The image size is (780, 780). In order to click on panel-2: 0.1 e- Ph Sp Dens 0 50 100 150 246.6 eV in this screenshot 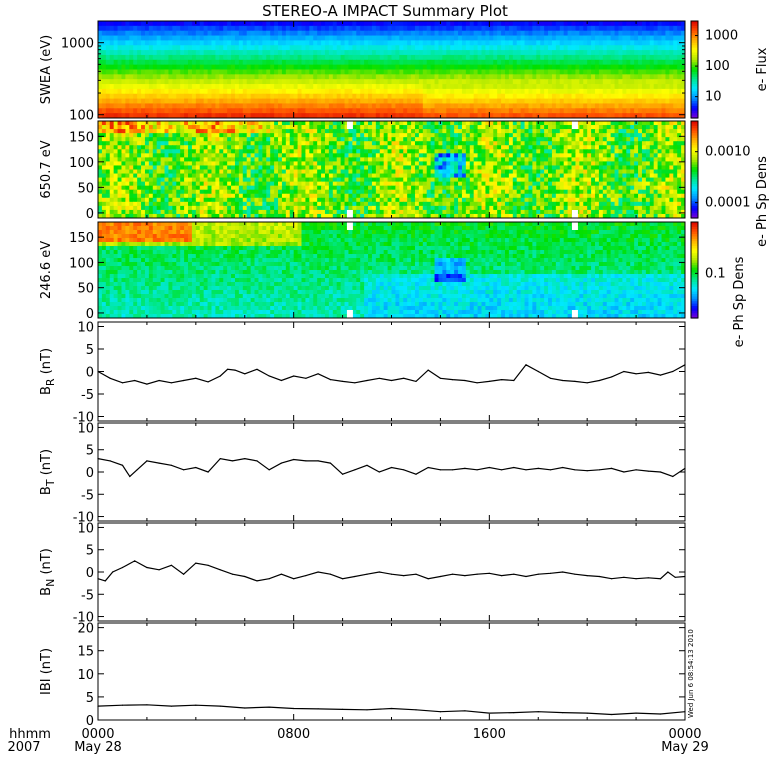, I will do `click(393, 284)`.